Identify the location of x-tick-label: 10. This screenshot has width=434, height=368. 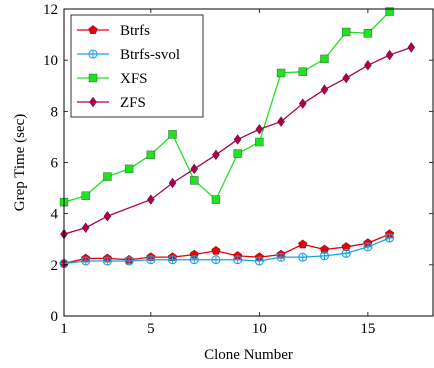
(259, 329).